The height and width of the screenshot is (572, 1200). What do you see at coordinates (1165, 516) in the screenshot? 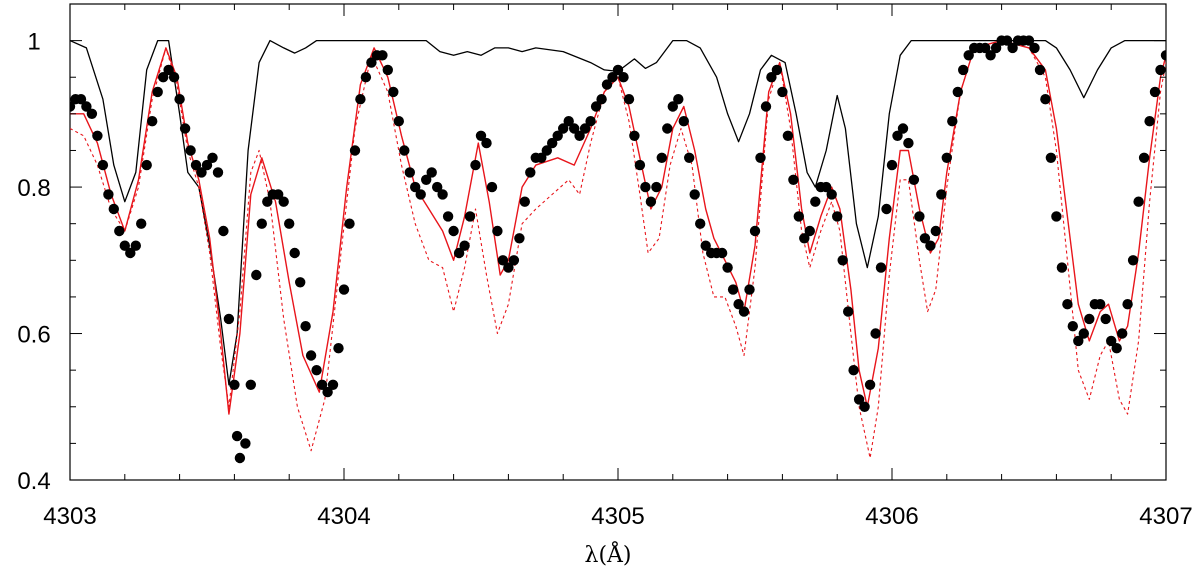
I see `x-tick-label: 4307` at bounding box center [1165, 516].